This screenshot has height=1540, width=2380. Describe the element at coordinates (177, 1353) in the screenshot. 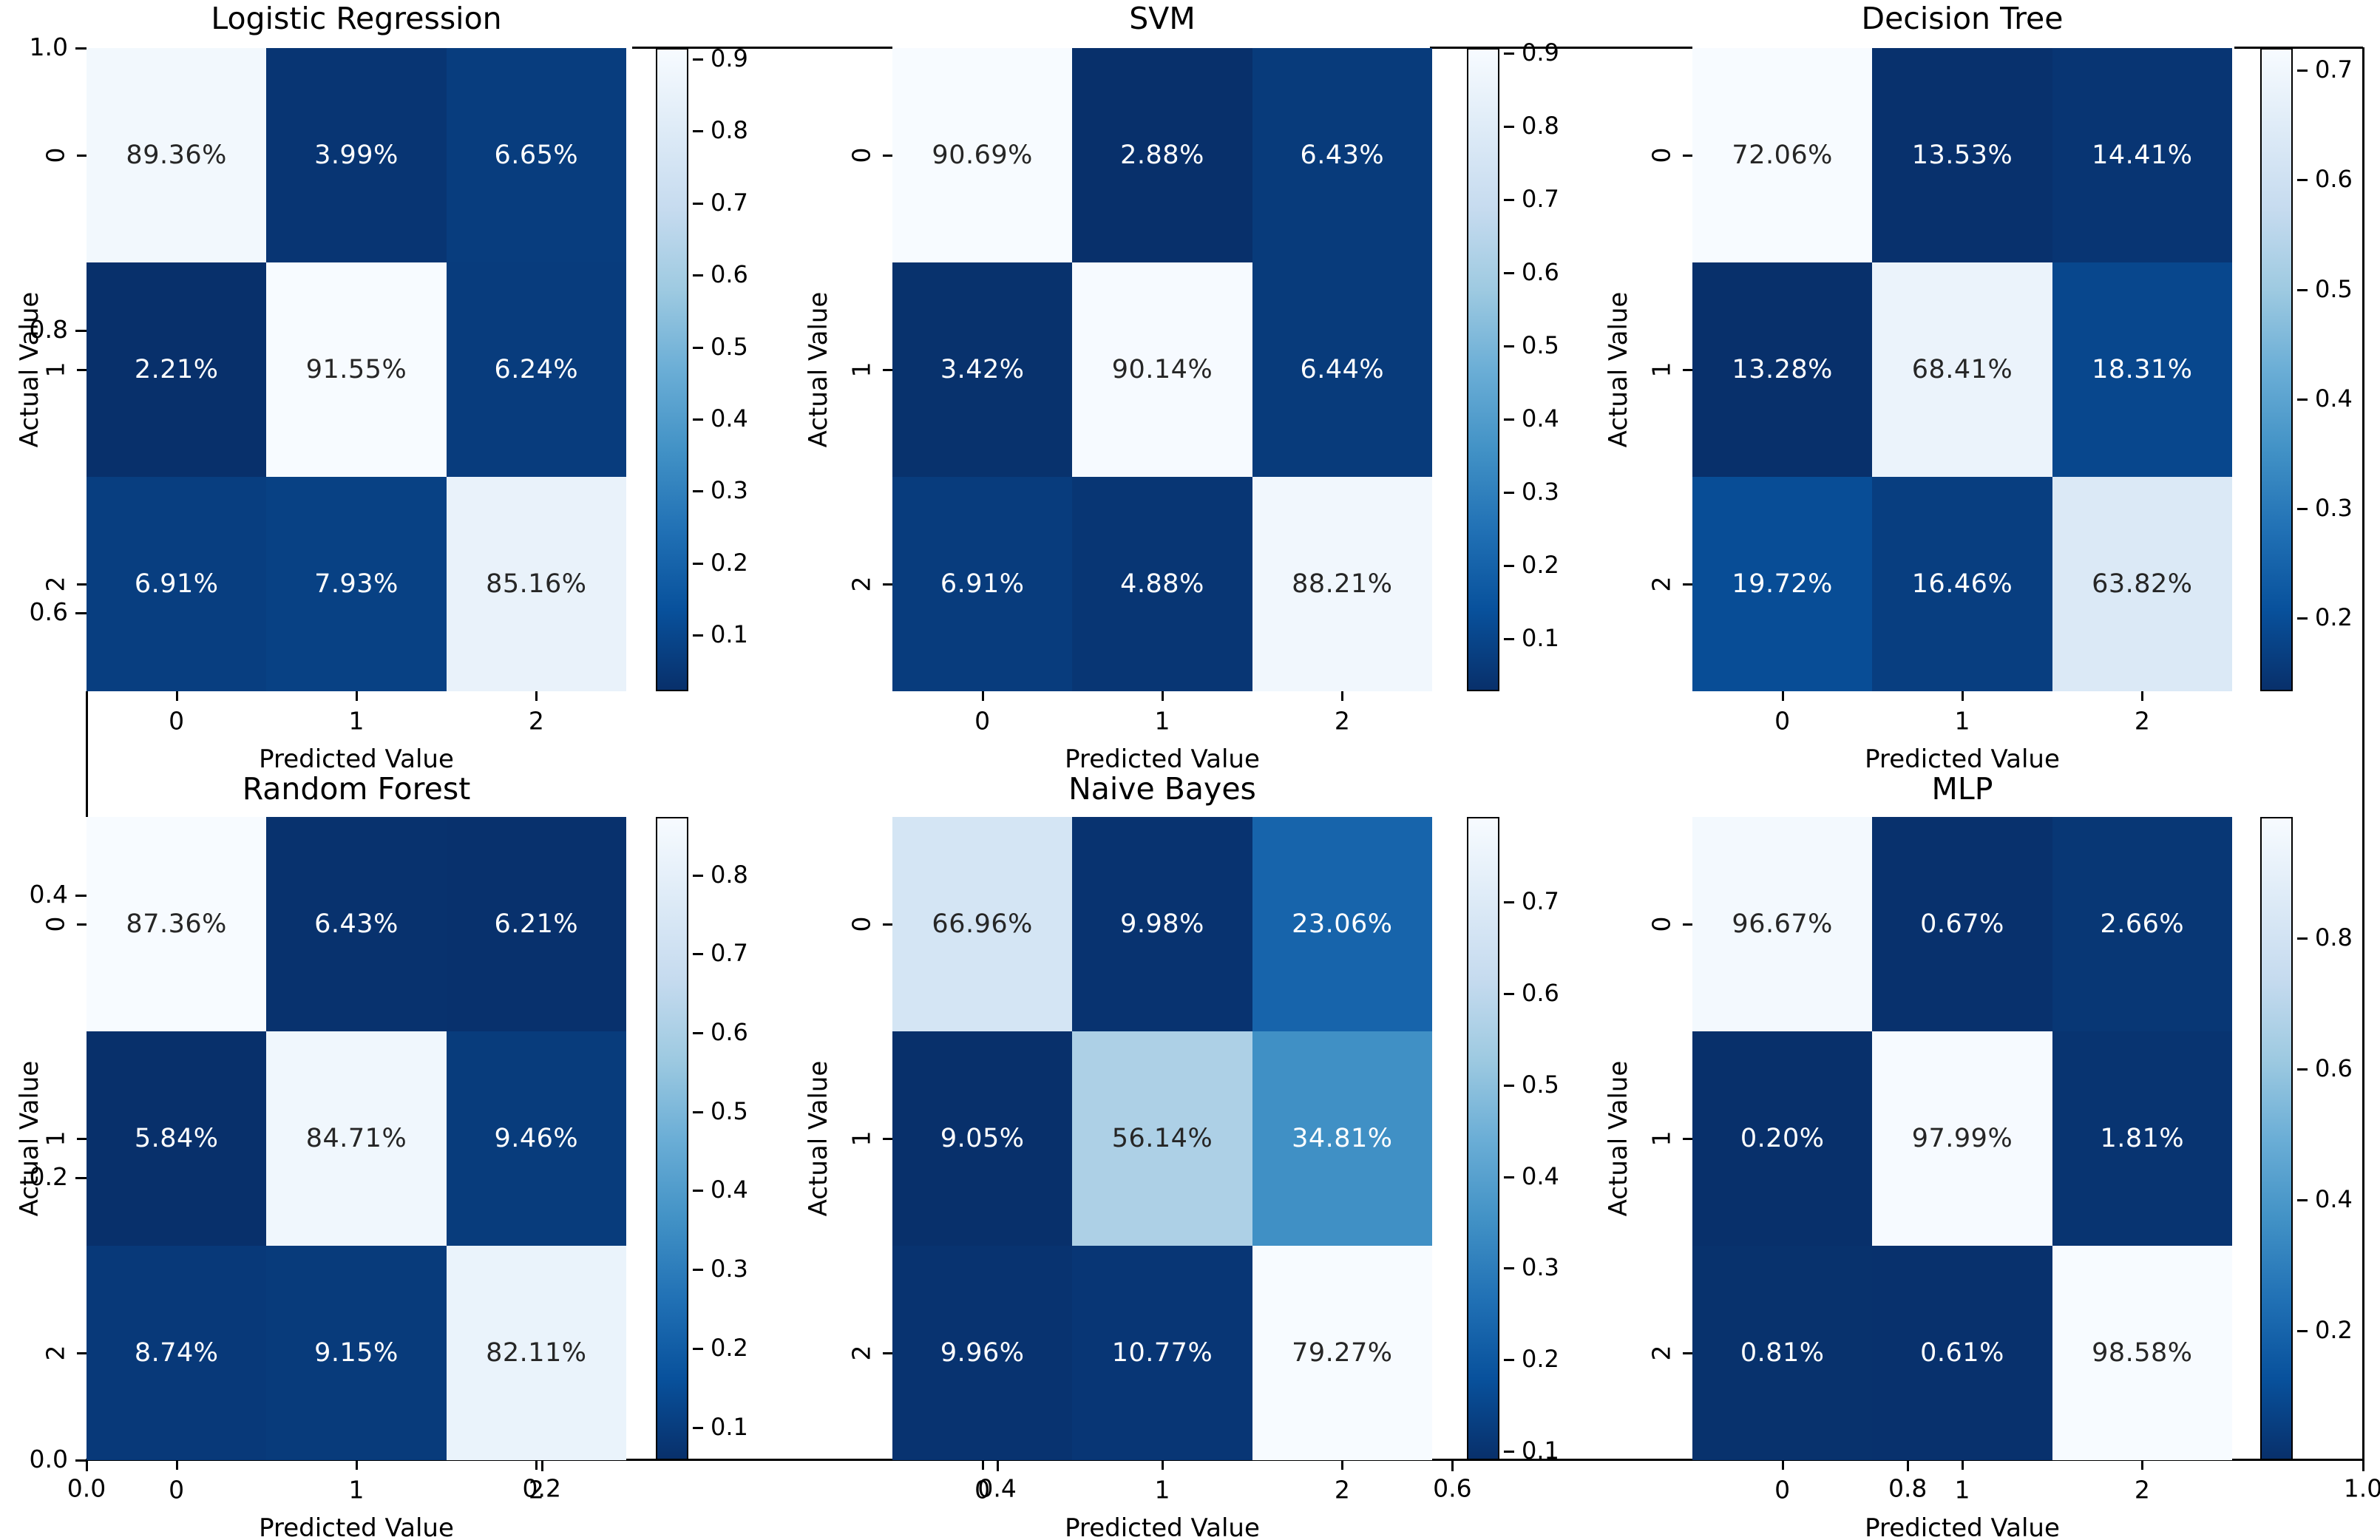

I see `heatmap-cell: 8.74%` at that location.